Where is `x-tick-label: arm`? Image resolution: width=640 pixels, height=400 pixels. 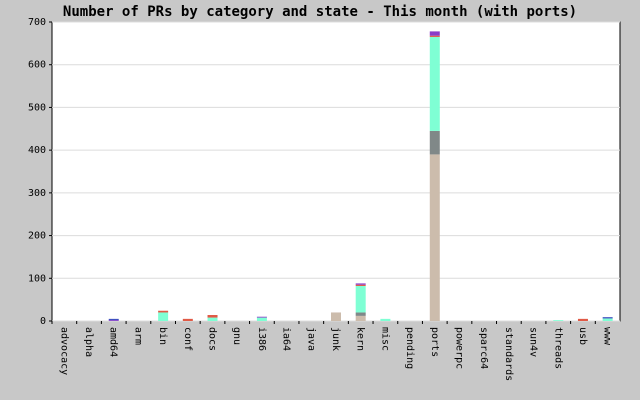
x-tick-label: arm is located at coordinates (137, 336).